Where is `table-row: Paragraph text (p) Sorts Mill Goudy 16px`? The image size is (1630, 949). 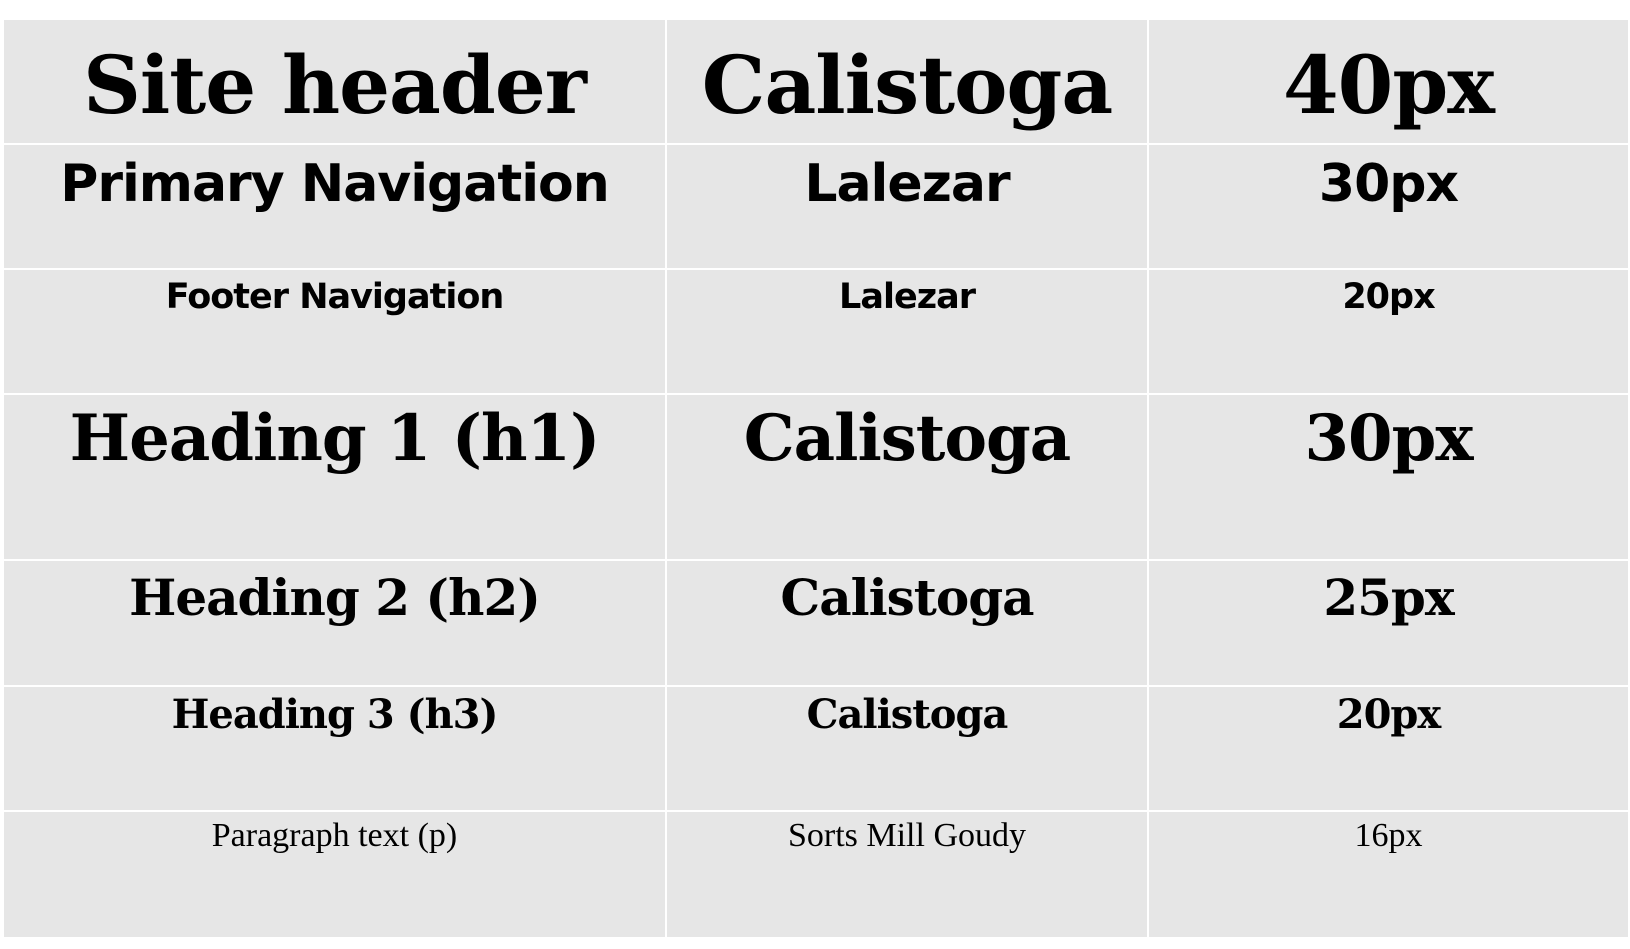
table-row: Paragraph text (p) Sorts Mill Goudy 16px is located at coordinates (816, 874).